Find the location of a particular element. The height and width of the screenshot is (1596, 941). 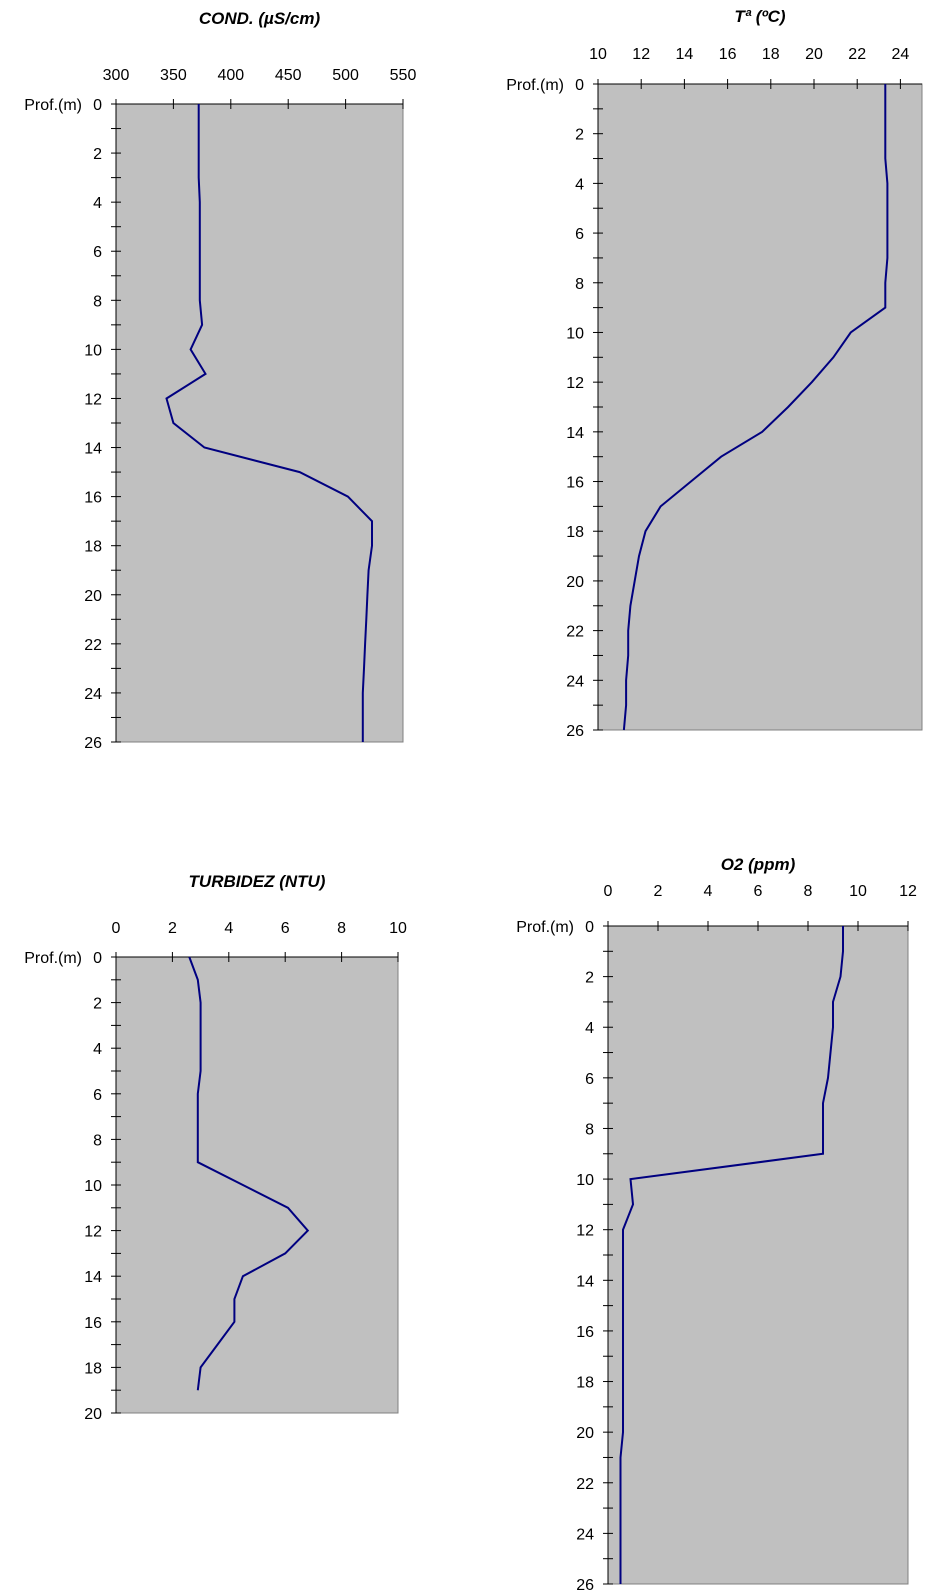

x-tick-label: 400 is located at coordinates (230, 75).